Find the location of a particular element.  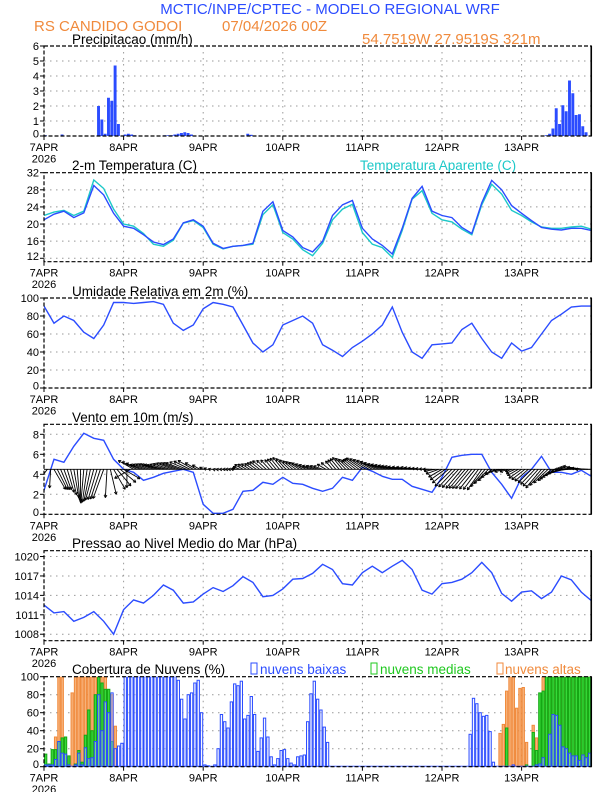

wind-ytick-label: 4 is located at coordinates (36, 475).